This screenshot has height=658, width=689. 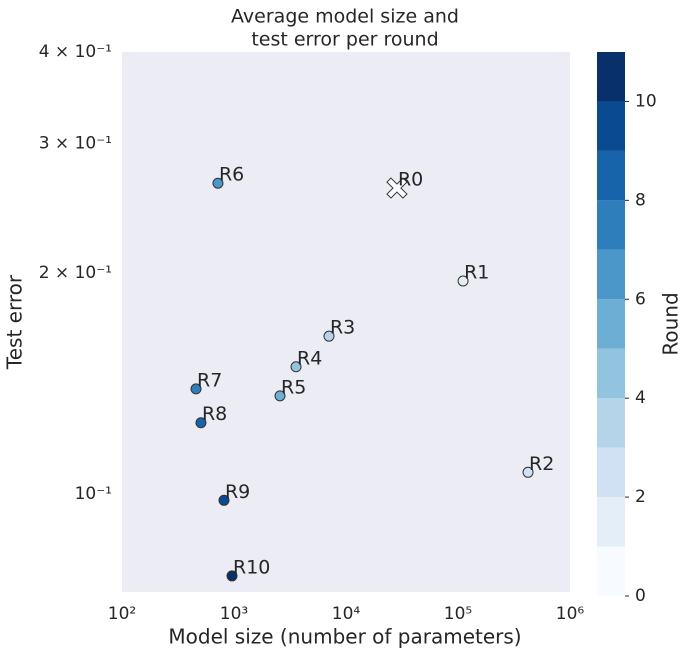 I want to click on colorbar-tick-label: 6, so click(x=640, y=299).